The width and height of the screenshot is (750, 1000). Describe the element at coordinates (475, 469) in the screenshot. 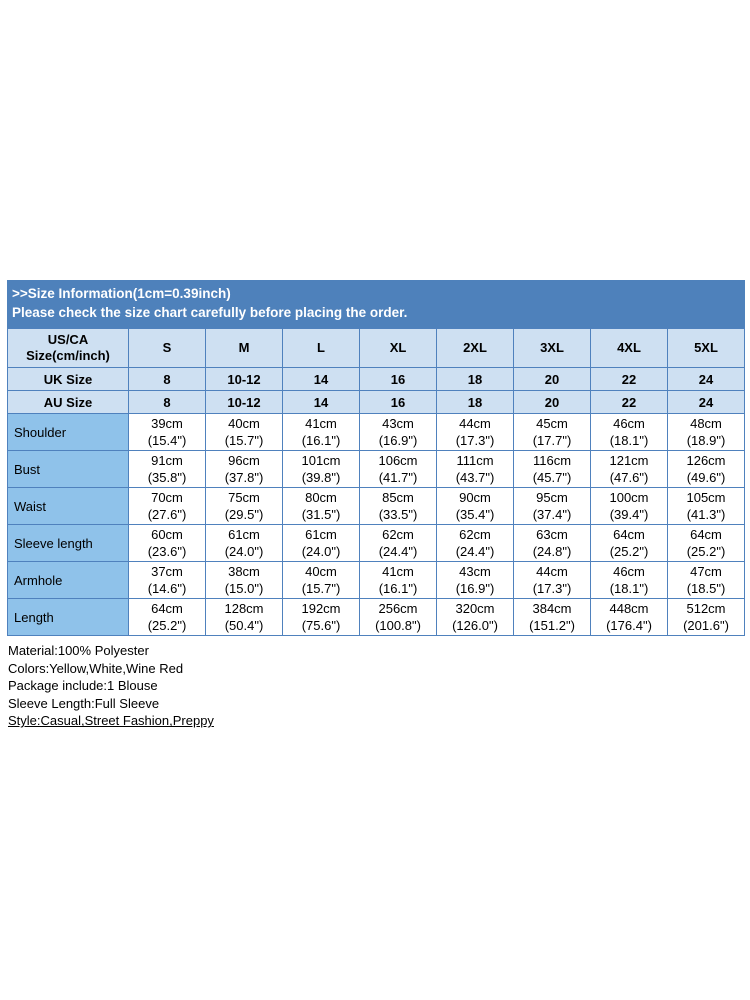

I see `measurement-cell: 111cm (43.7")` at that location.